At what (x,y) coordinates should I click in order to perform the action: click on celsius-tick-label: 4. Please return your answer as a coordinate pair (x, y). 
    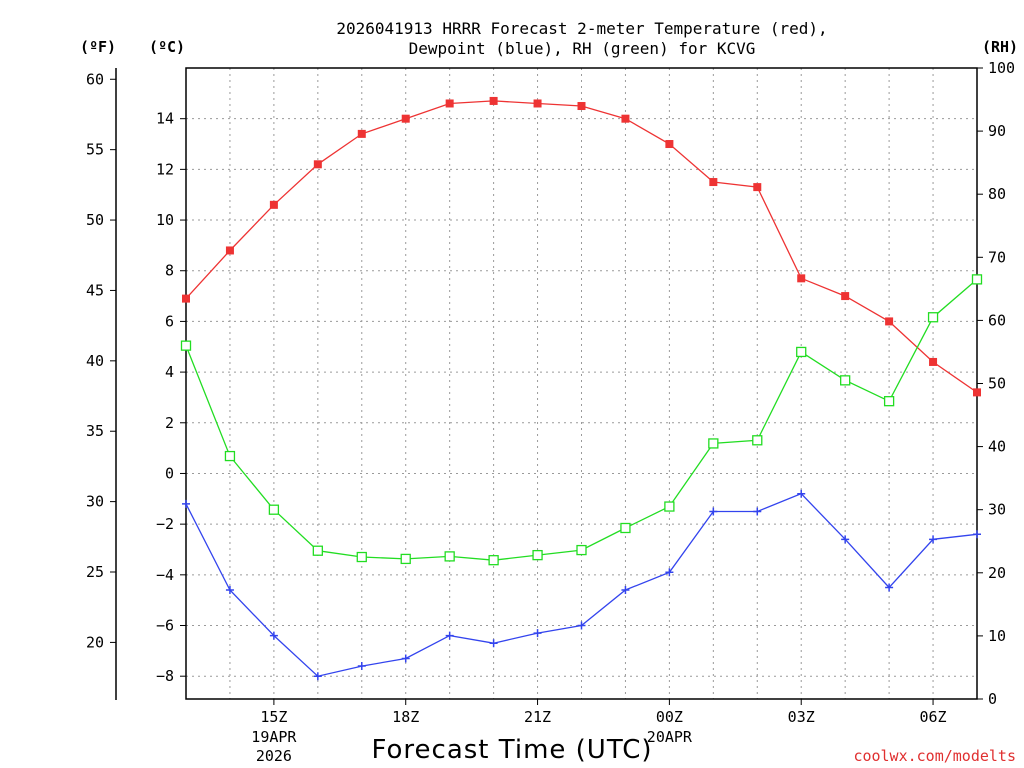
    Looking at the image, I should click on (169, 372).